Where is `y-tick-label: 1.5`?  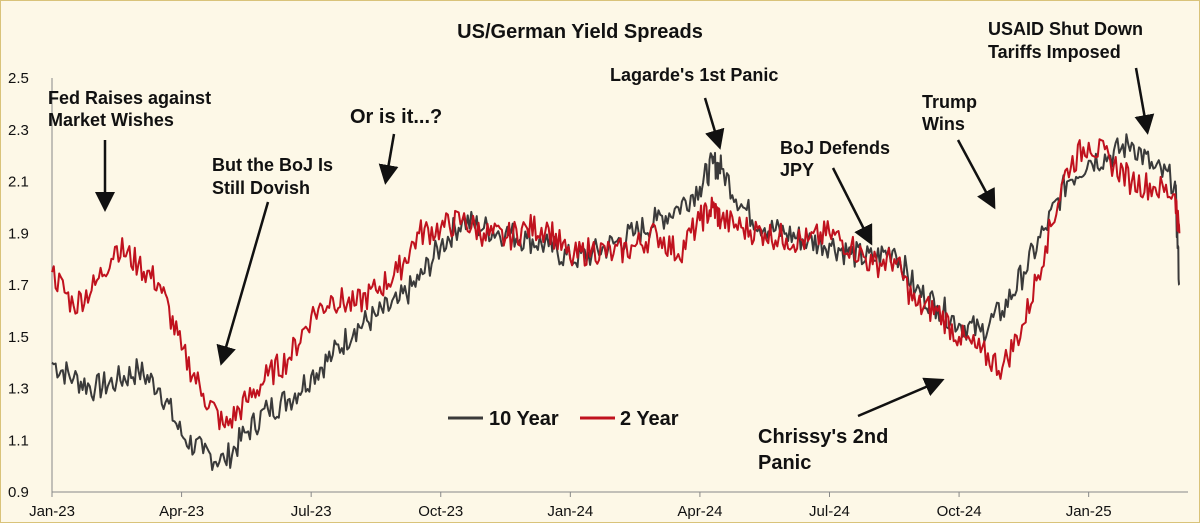 y-tick-label: 1.5 is located at coordinates (18, 337).